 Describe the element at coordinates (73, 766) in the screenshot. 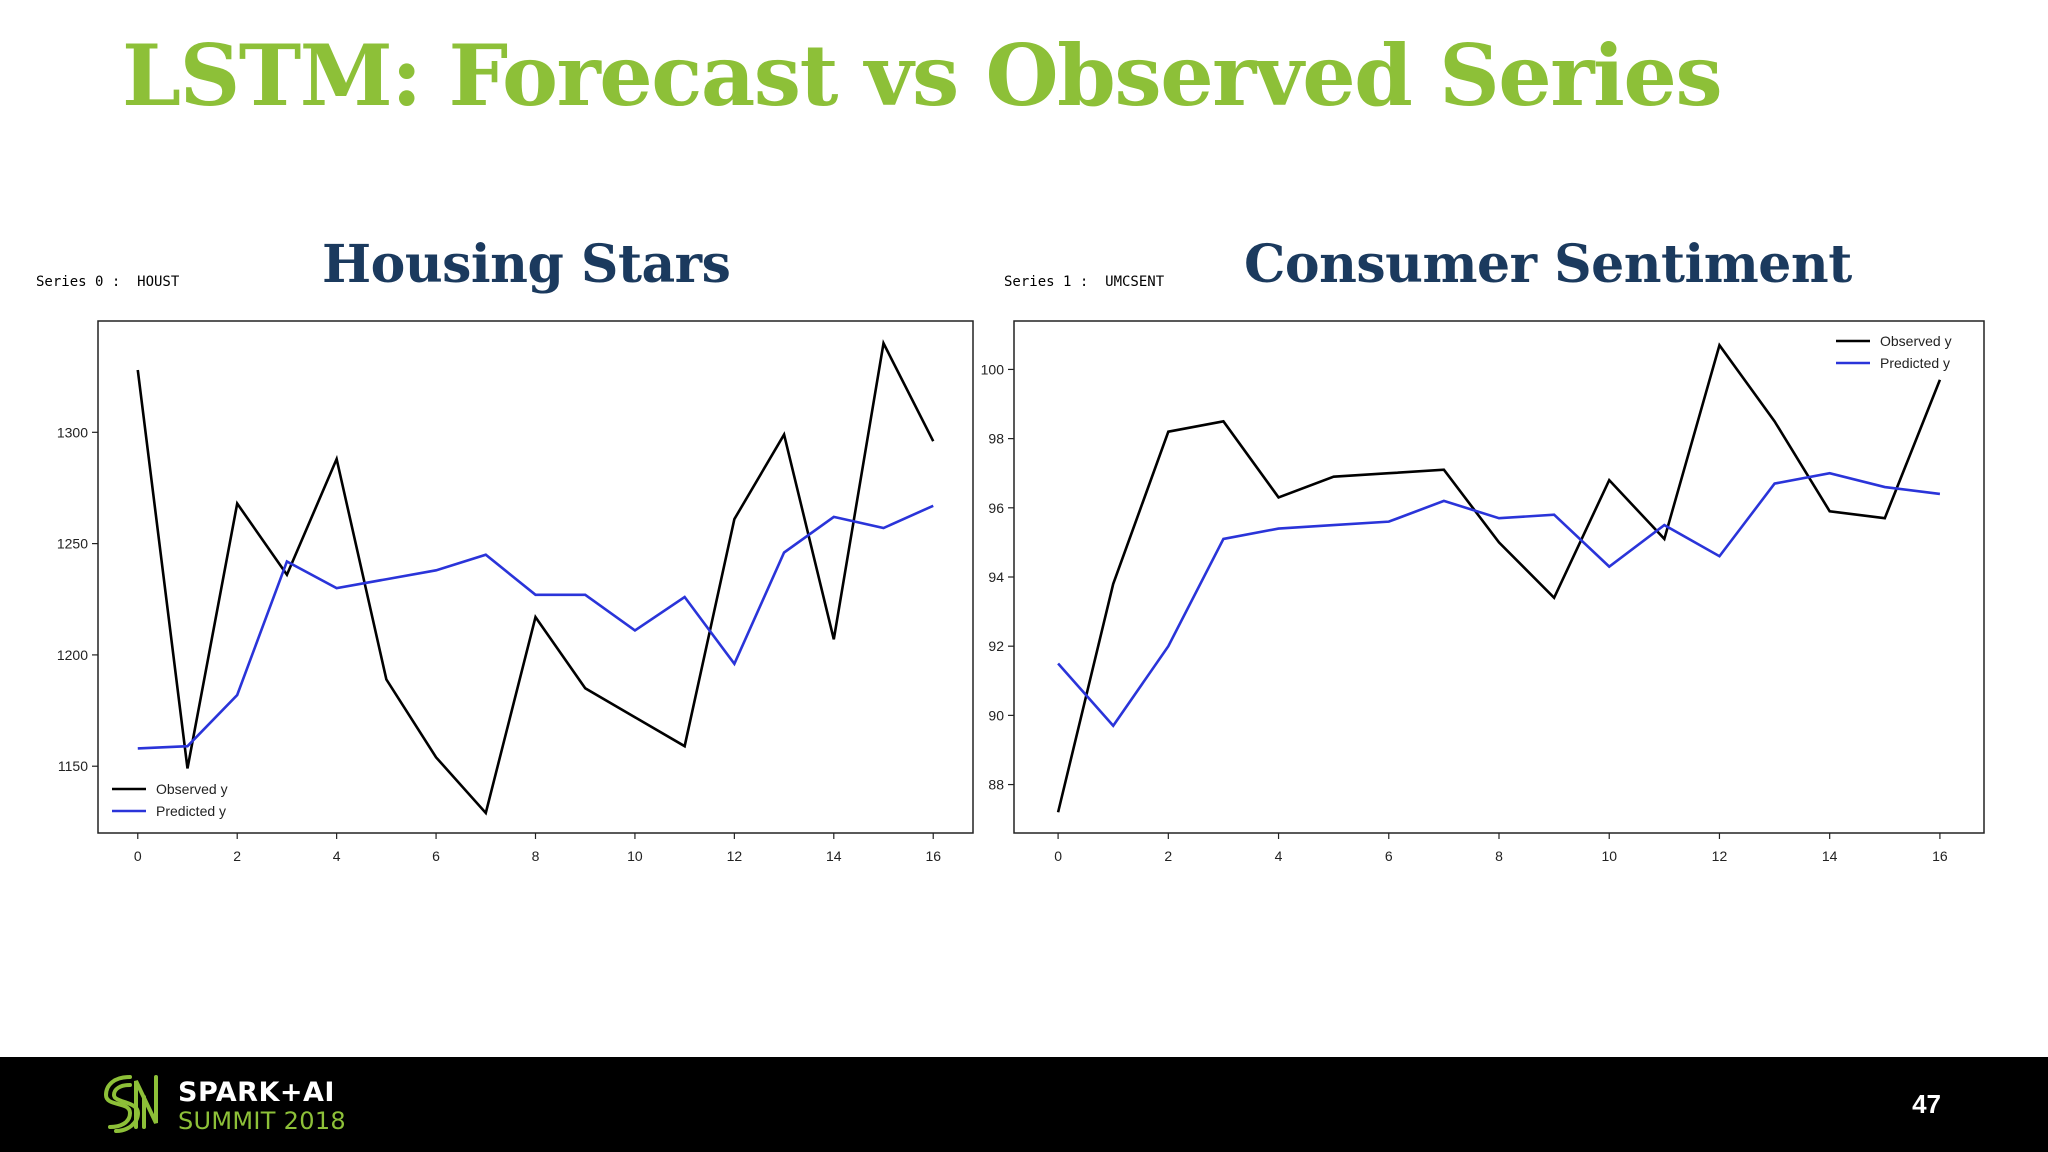

I see `y-tick-label: 1150` at that location.